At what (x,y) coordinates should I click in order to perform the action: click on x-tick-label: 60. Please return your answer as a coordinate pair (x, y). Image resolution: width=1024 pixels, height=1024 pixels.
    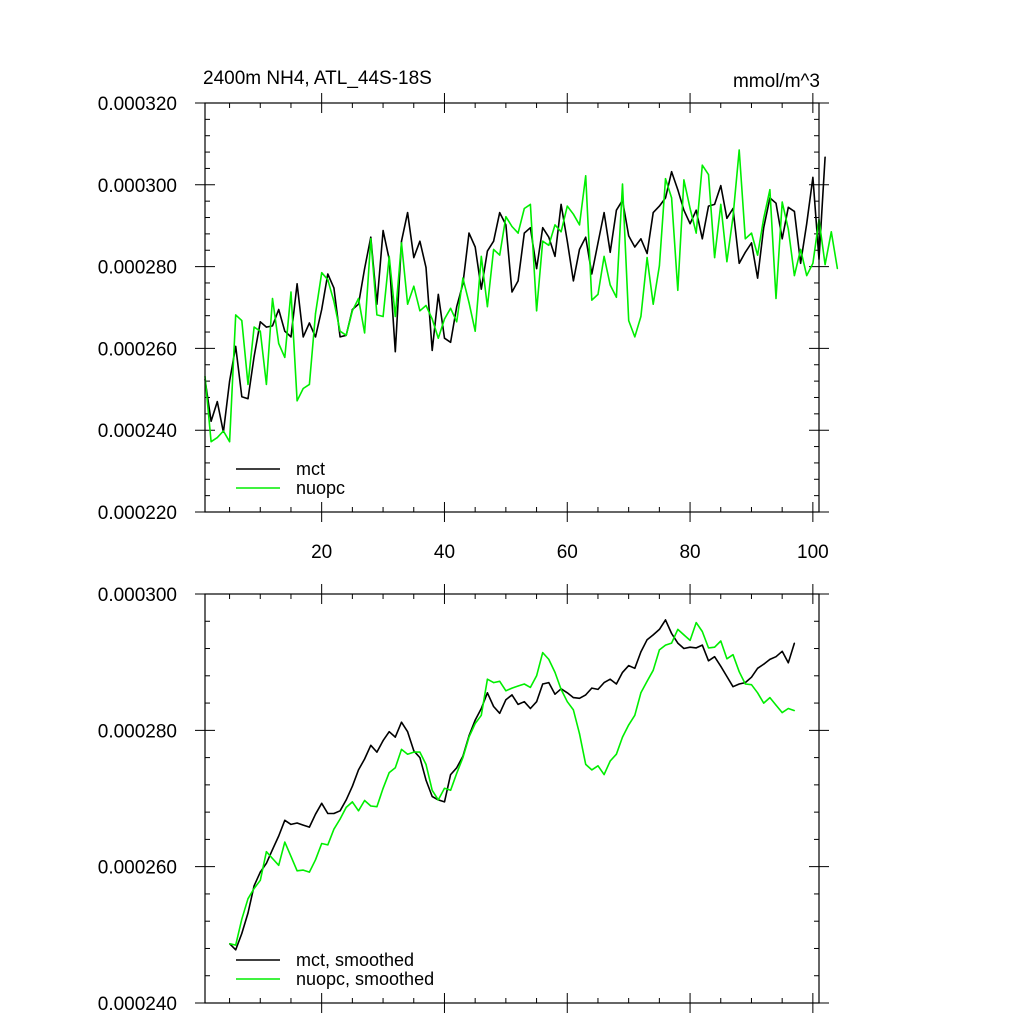
    Looking at the image, I should click on (567, 552).